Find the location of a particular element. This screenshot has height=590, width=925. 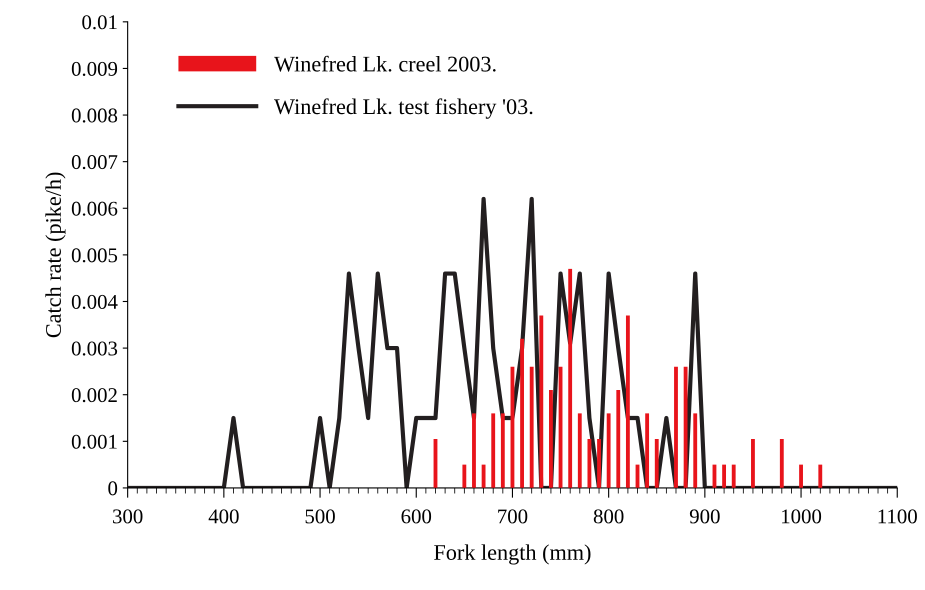

y-tick-label: 0.009 is located at coordinates (95, 69).